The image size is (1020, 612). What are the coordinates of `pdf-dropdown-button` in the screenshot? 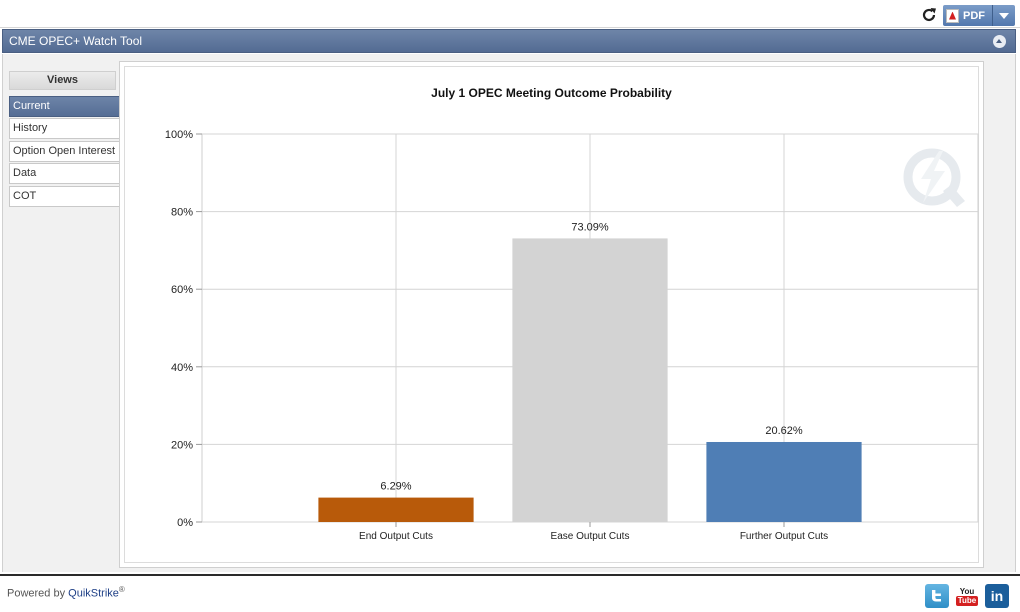 It's located at (1004, 15).